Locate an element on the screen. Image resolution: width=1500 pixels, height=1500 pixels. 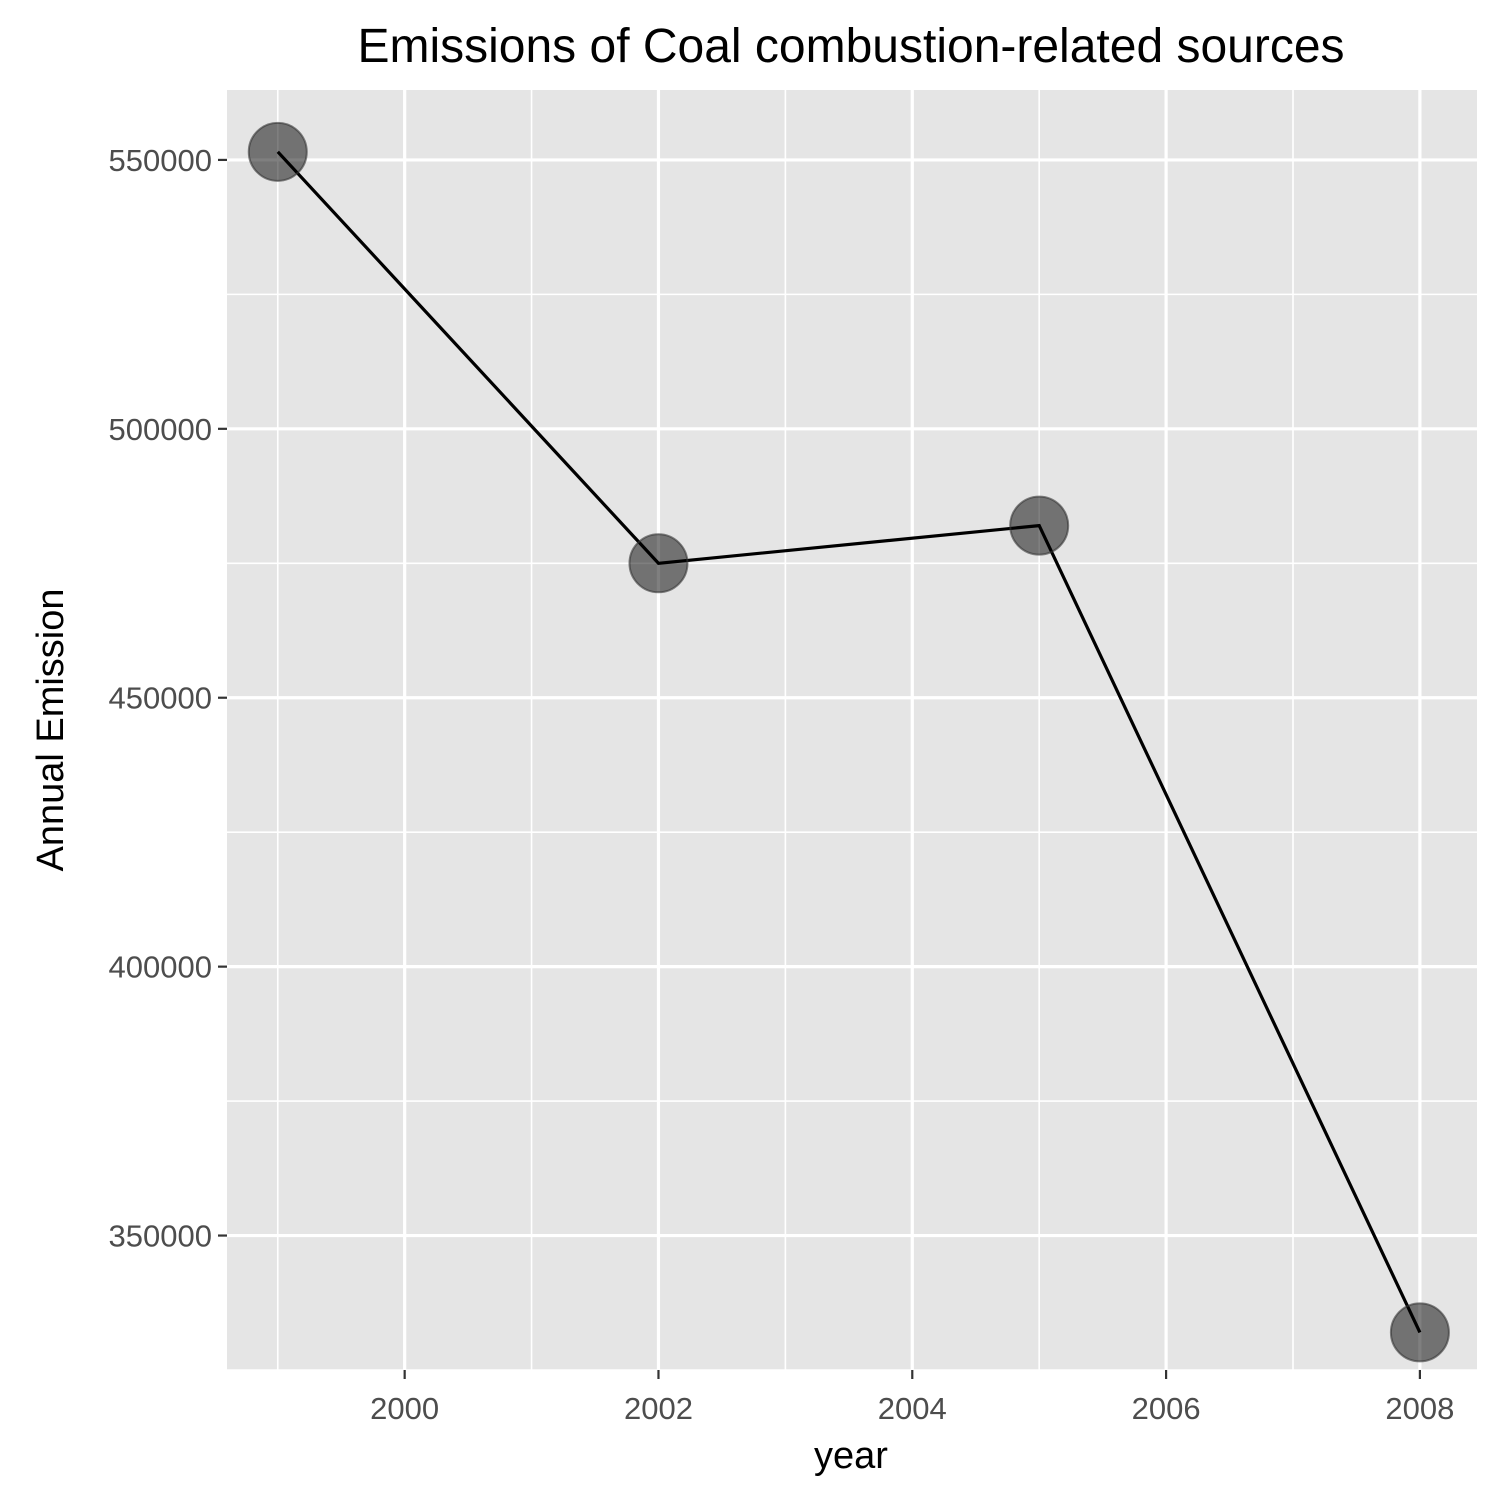
y-tick-label: 450000 is located at coordinates (160, 698).